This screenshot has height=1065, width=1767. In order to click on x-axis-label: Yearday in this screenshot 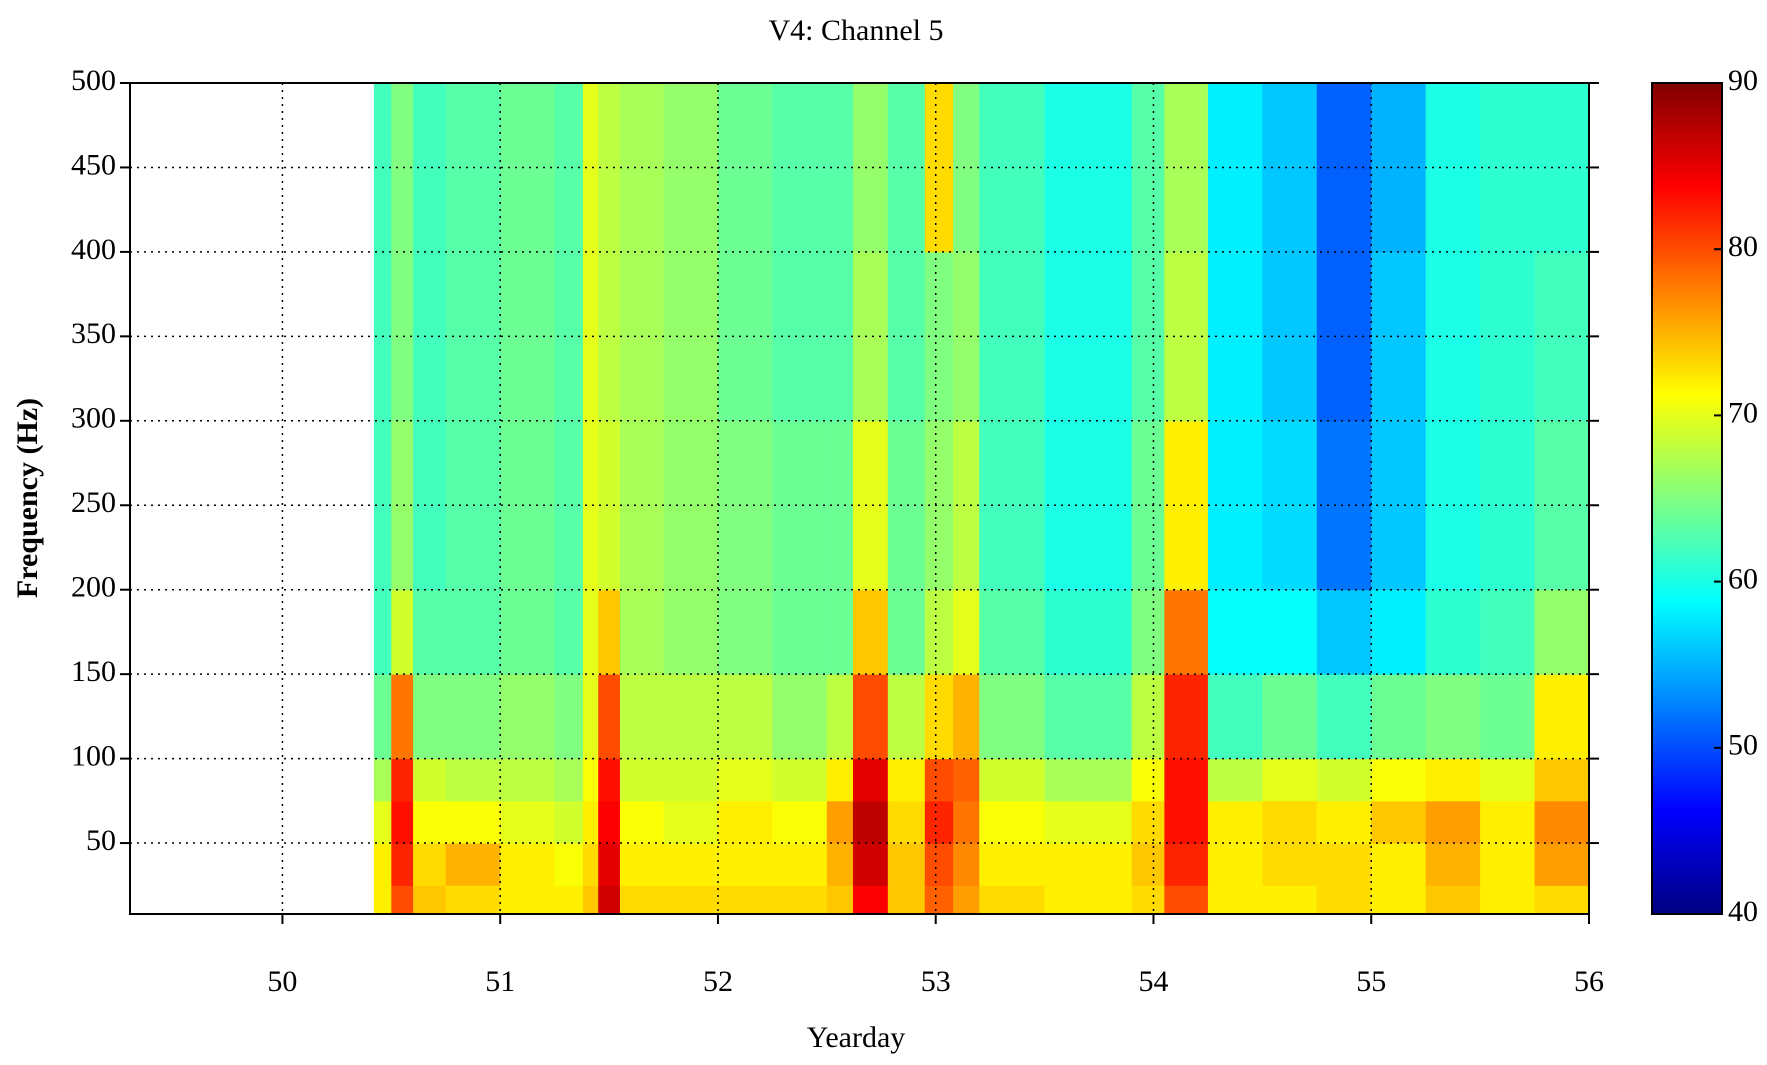, I will do `click(856, 1037)`.